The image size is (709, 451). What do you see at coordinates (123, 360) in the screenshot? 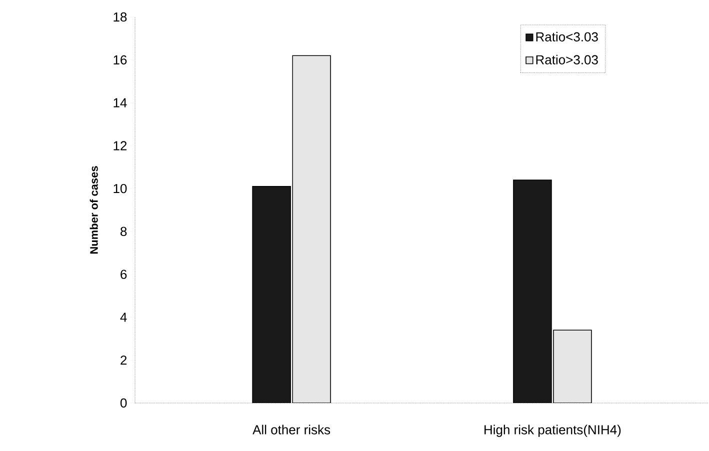
I see `y-tick-label: 2` at bounding box center [123, 360].